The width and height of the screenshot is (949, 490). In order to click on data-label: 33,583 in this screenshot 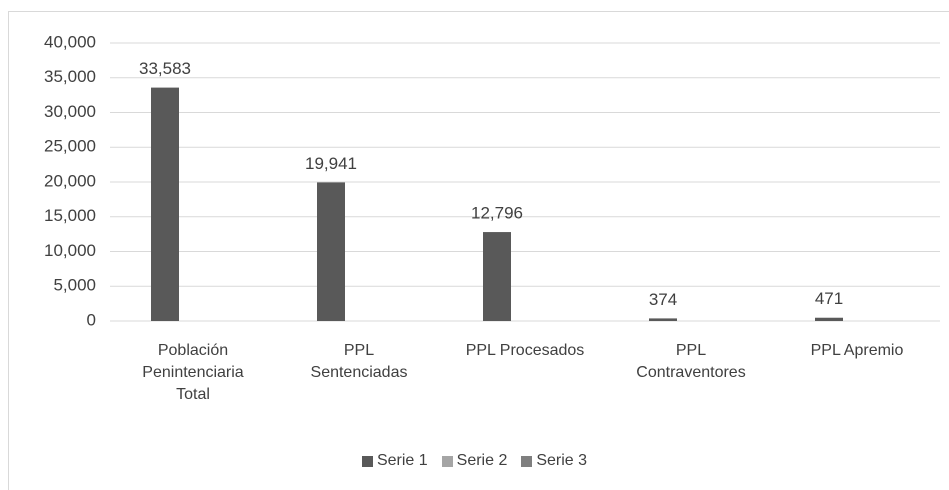, I will do `click(165, 68)`.